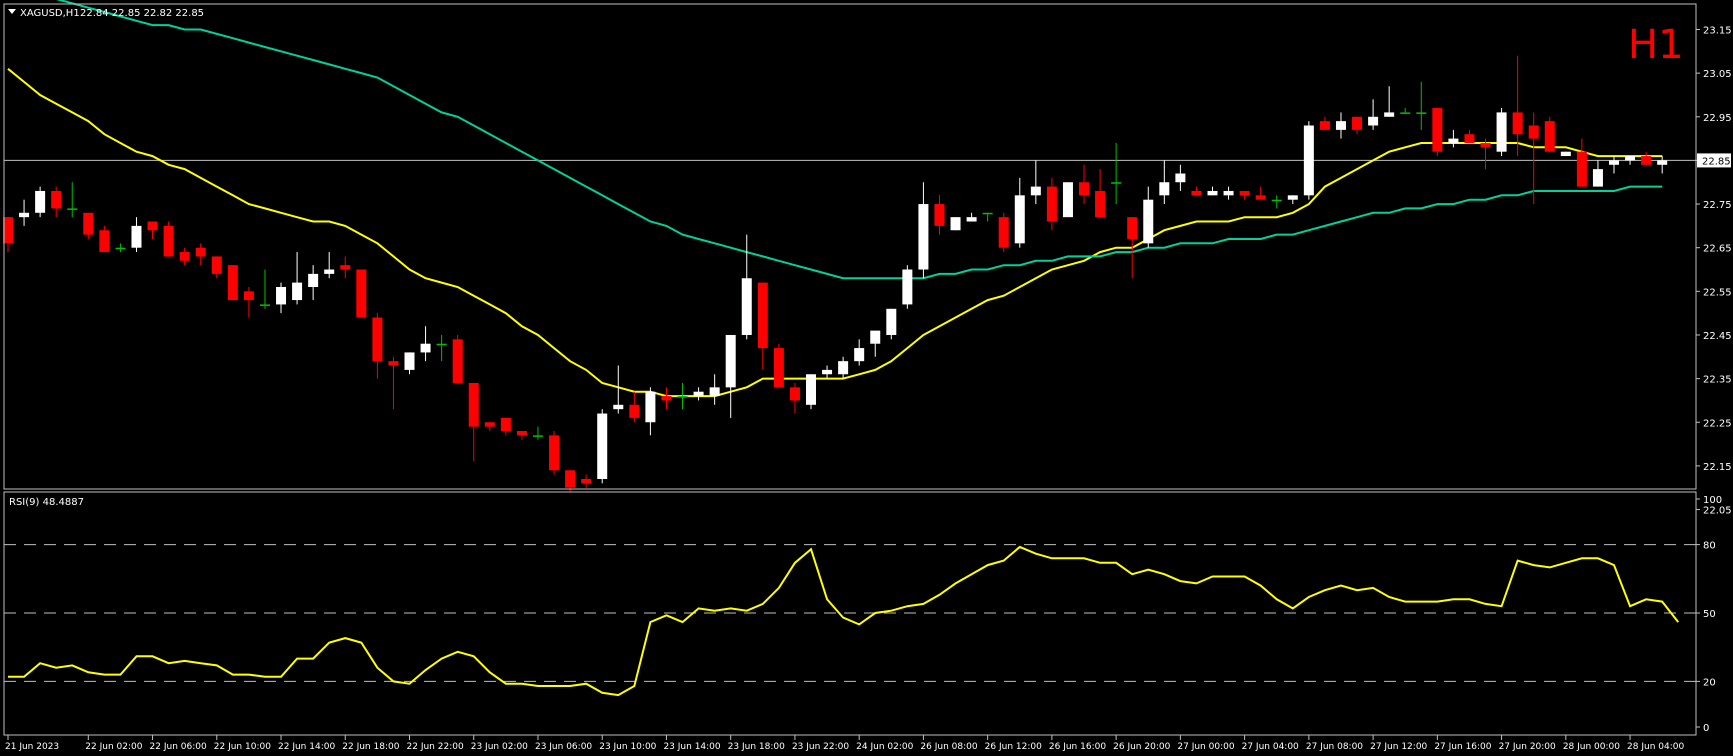  I want to click on time-tick-label: 22 Jun 14:00, so click(306, 747).